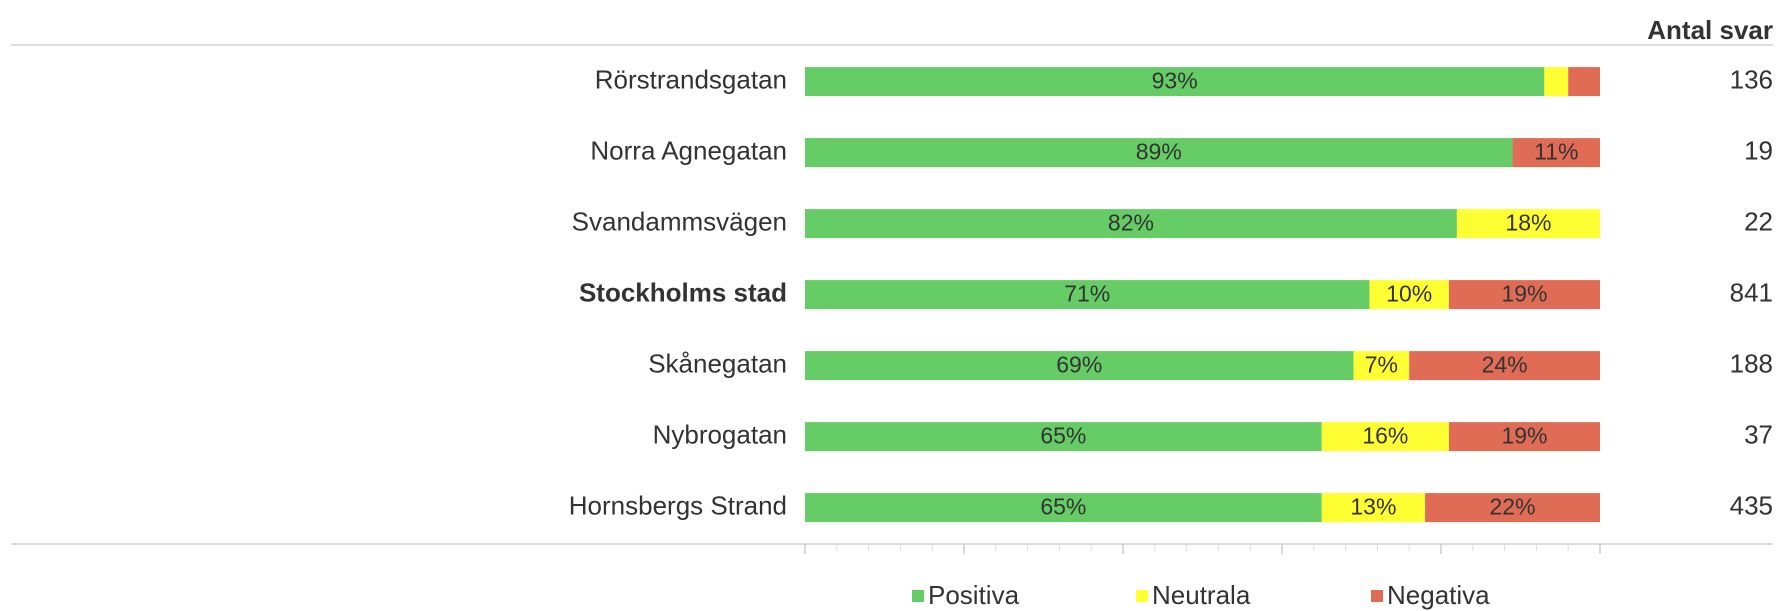 Image resolution: width=1776 pixels, height=611 pixels. Describe the element at coordinates (1710, 30) in the screenshot. I see `count-header: Antal svar` at that location.